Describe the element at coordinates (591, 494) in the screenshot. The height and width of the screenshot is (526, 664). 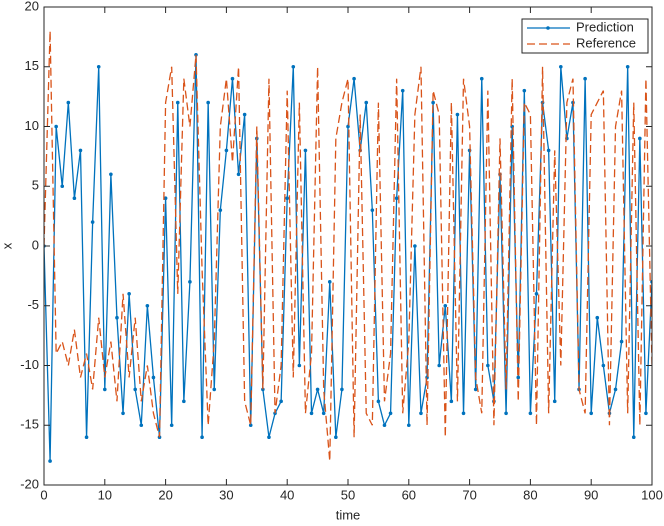
I see `x-tick-label: 90` at that location.